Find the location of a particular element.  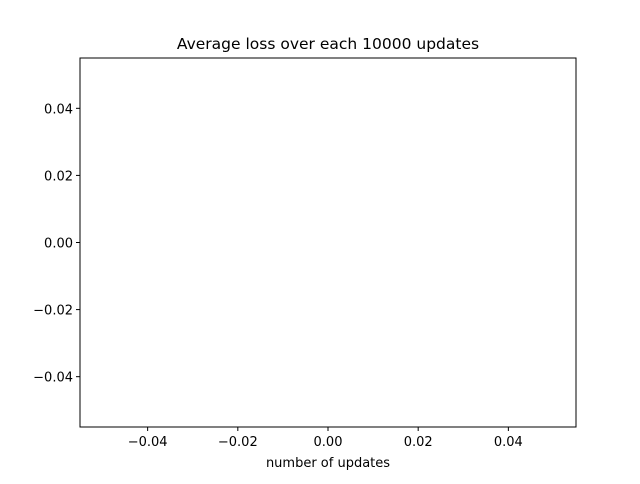

y-tick-label: −0.02 is located at coordinates (53, 311).